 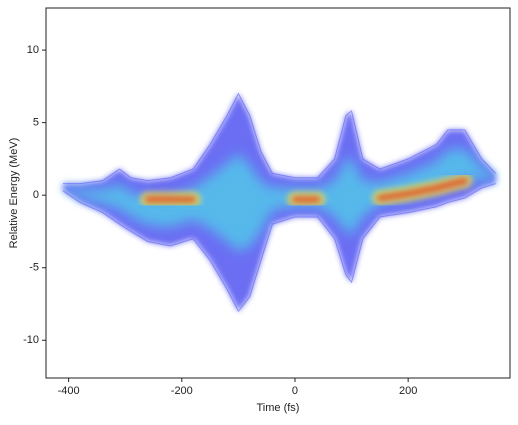 I want to click on y-tick-label: 5, so click(x=36, y=123).